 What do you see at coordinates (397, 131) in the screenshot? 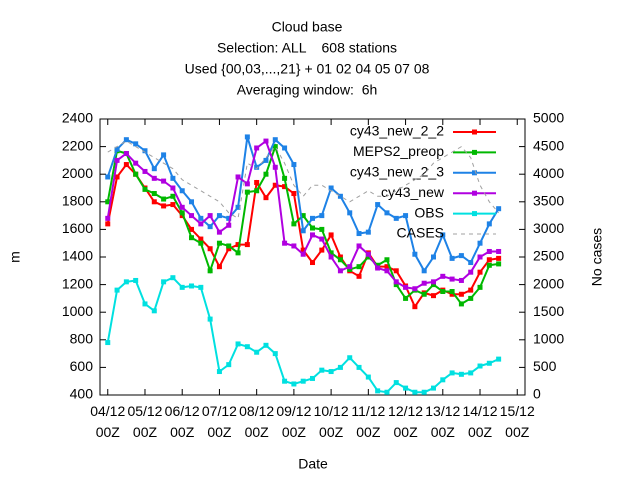
I see `legend-label: cy43_new_2_2` at bounding box center [397, 131].